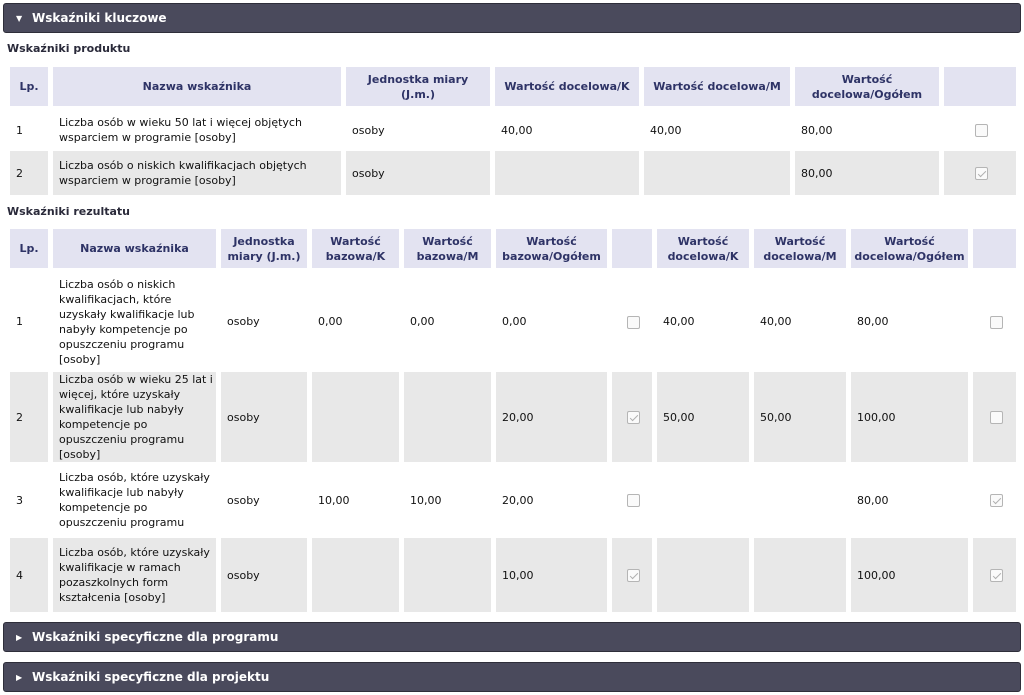 This screenshot has width=1024, height=695. Describe the element at coordinates (19, 500) in the screenshot. I see `cell-lp: 3` at that location.